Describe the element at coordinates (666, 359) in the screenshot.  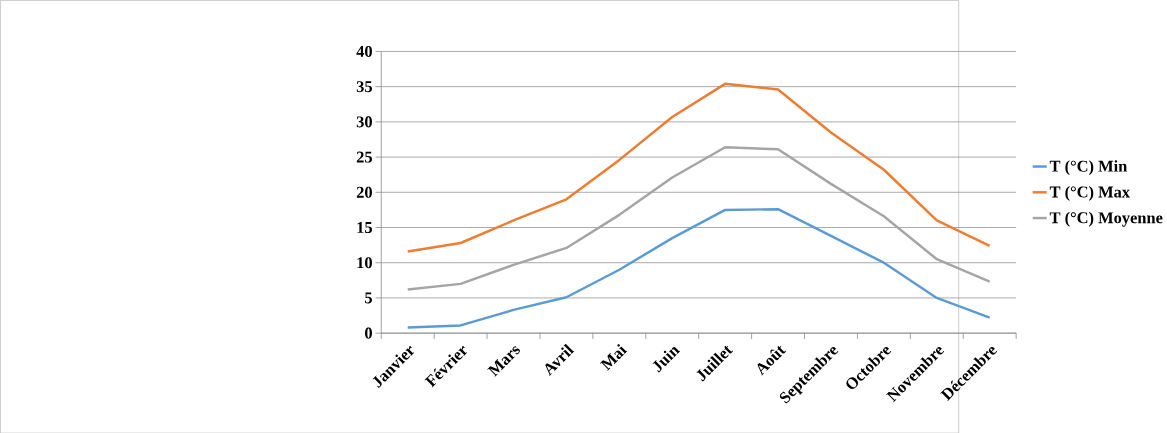
I see `x-tick-label: Juin` at that location.